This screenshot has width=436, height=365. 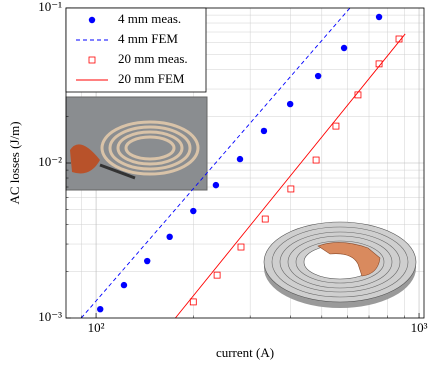 What do you see at coordinates (149, 18) in the screenshot?
I see `legend-label: 4 mm meas.` at bounding box center [149, 18].